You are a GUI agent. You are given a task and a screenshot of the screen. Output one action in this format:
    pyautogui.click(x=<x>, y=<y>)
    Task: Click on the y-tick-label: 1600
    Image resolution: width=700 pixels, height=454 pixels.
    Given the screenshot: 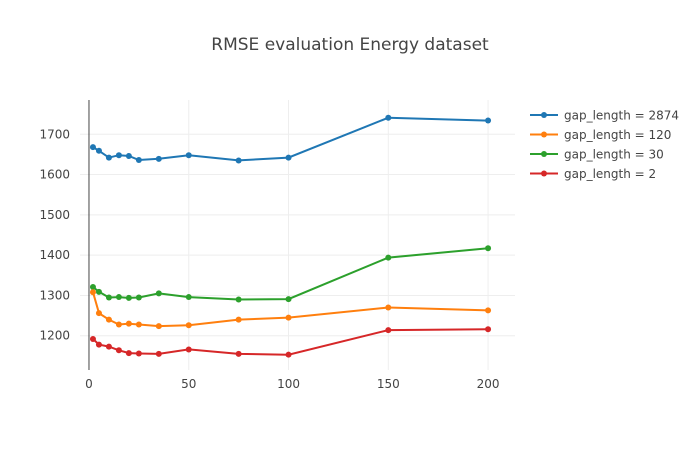 What is the action you would take?
    pyautogui.click(x=54, y=175)
    